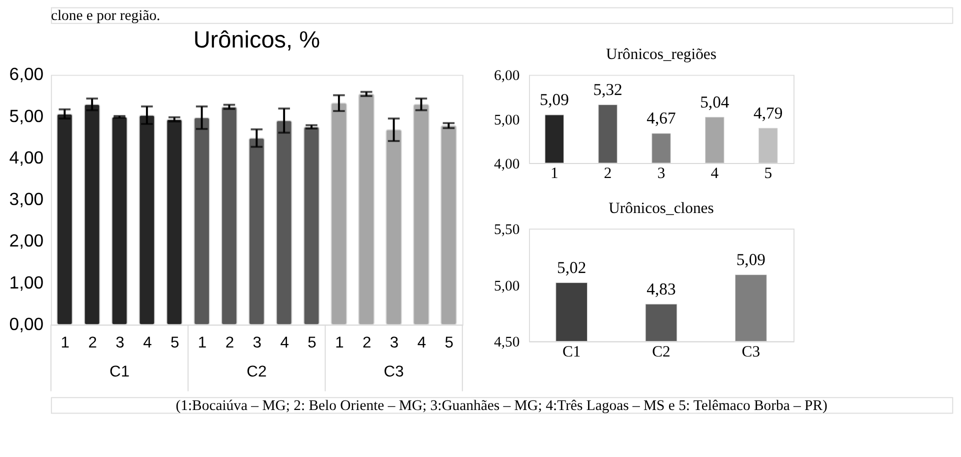 This screenshot has width=961, height=457. I want to click on data-label: 5,04, so click(715, 102).